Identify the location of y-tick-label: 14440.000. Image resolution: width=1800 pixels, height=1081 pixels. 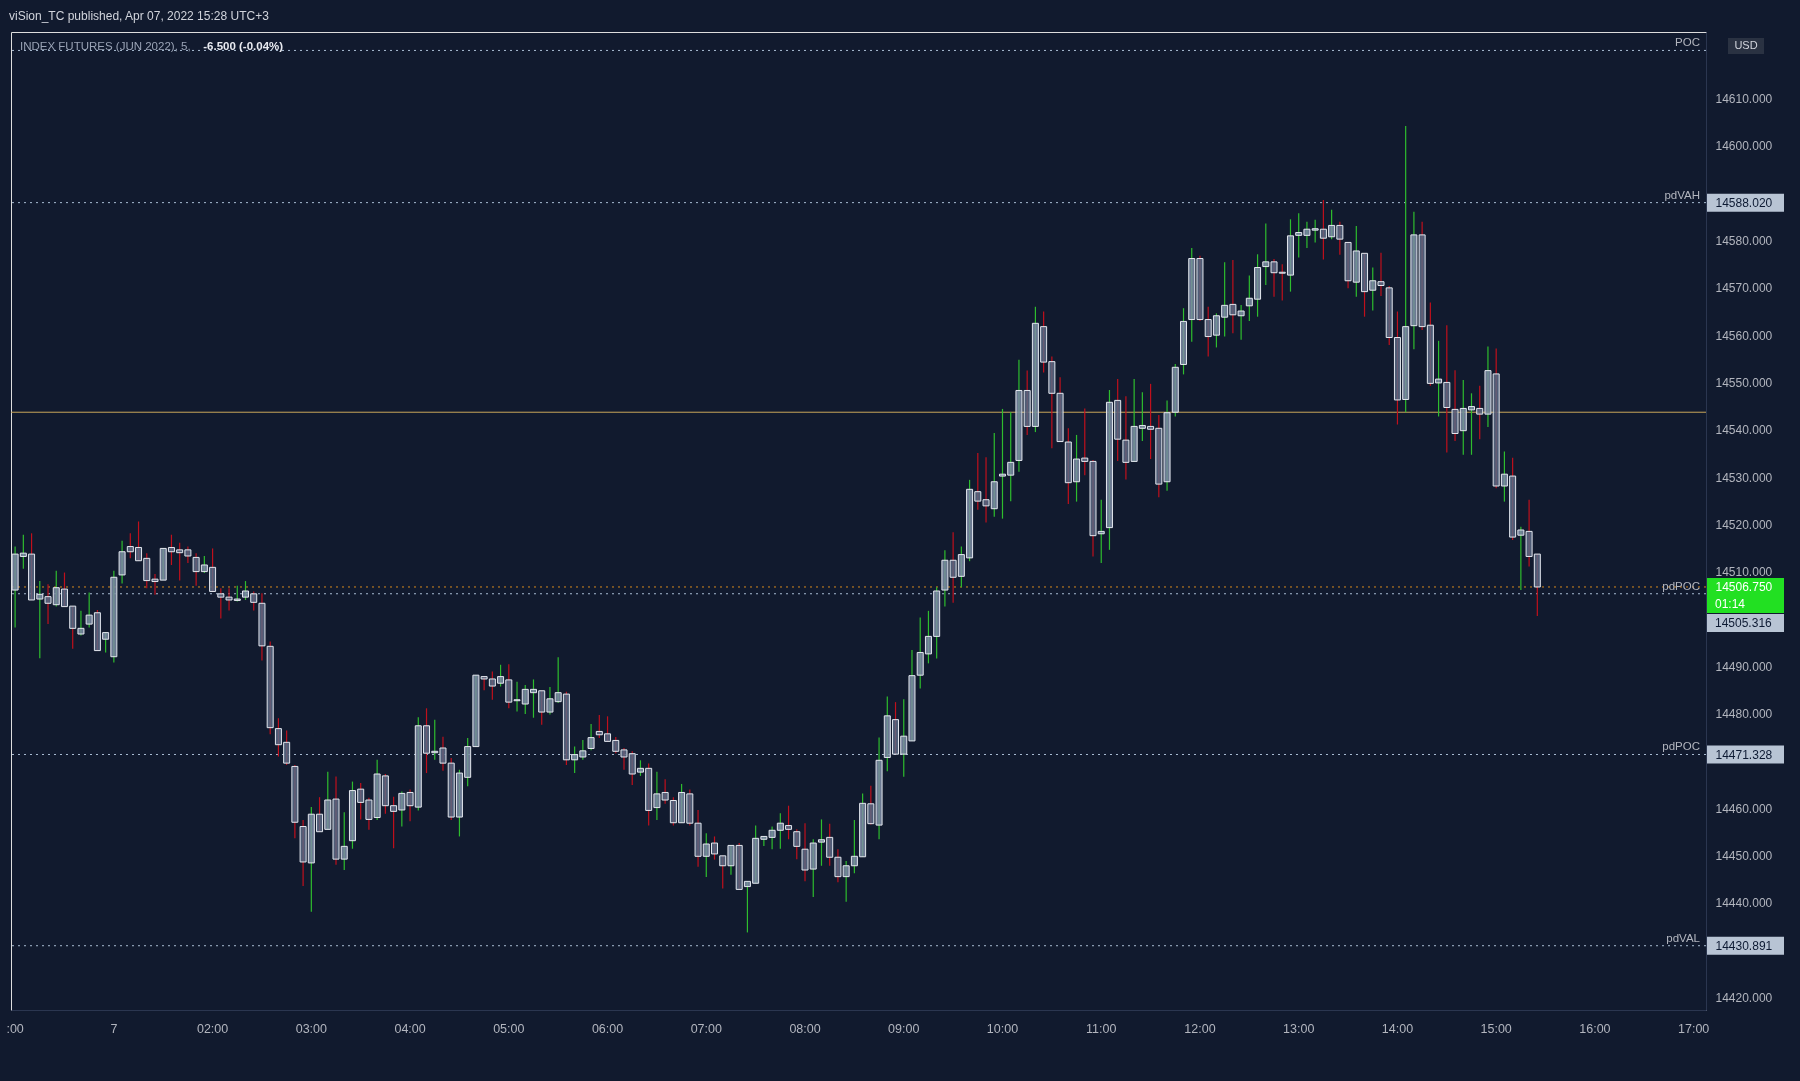
(1744, 903).